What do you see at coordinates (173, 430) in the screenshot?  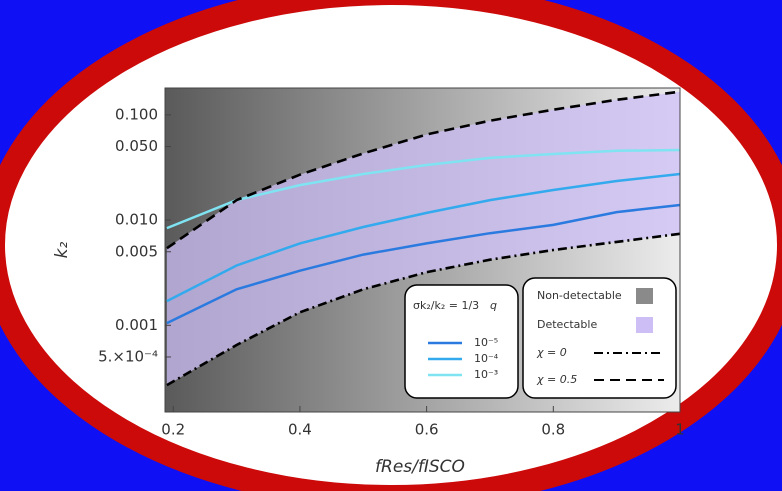 I see `x-tick-label: 0.2` at bounding box center [173, 430].